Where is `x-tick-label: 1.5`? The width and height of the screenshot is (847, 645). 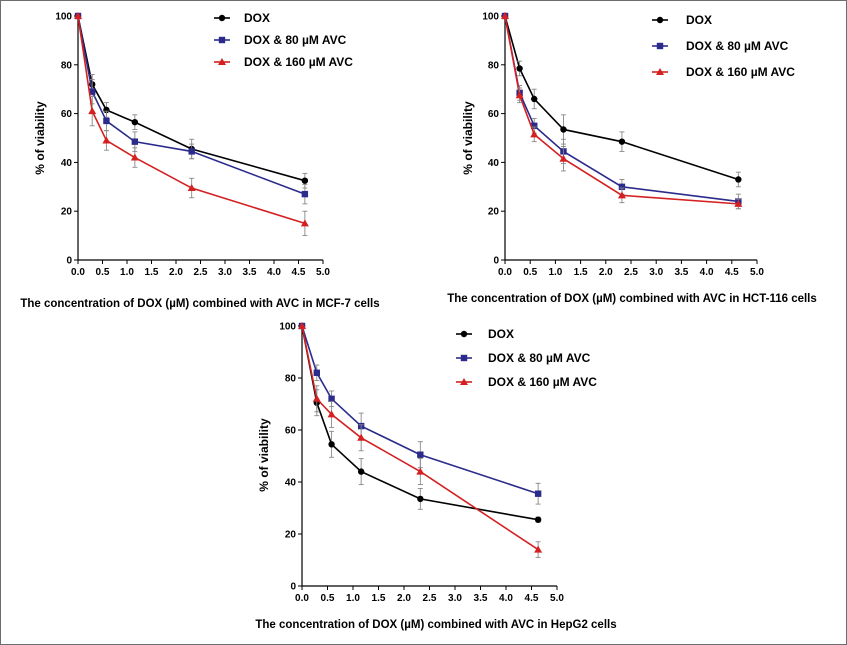
x-tick-label: 1.5 is located at coordinates (379, 598).